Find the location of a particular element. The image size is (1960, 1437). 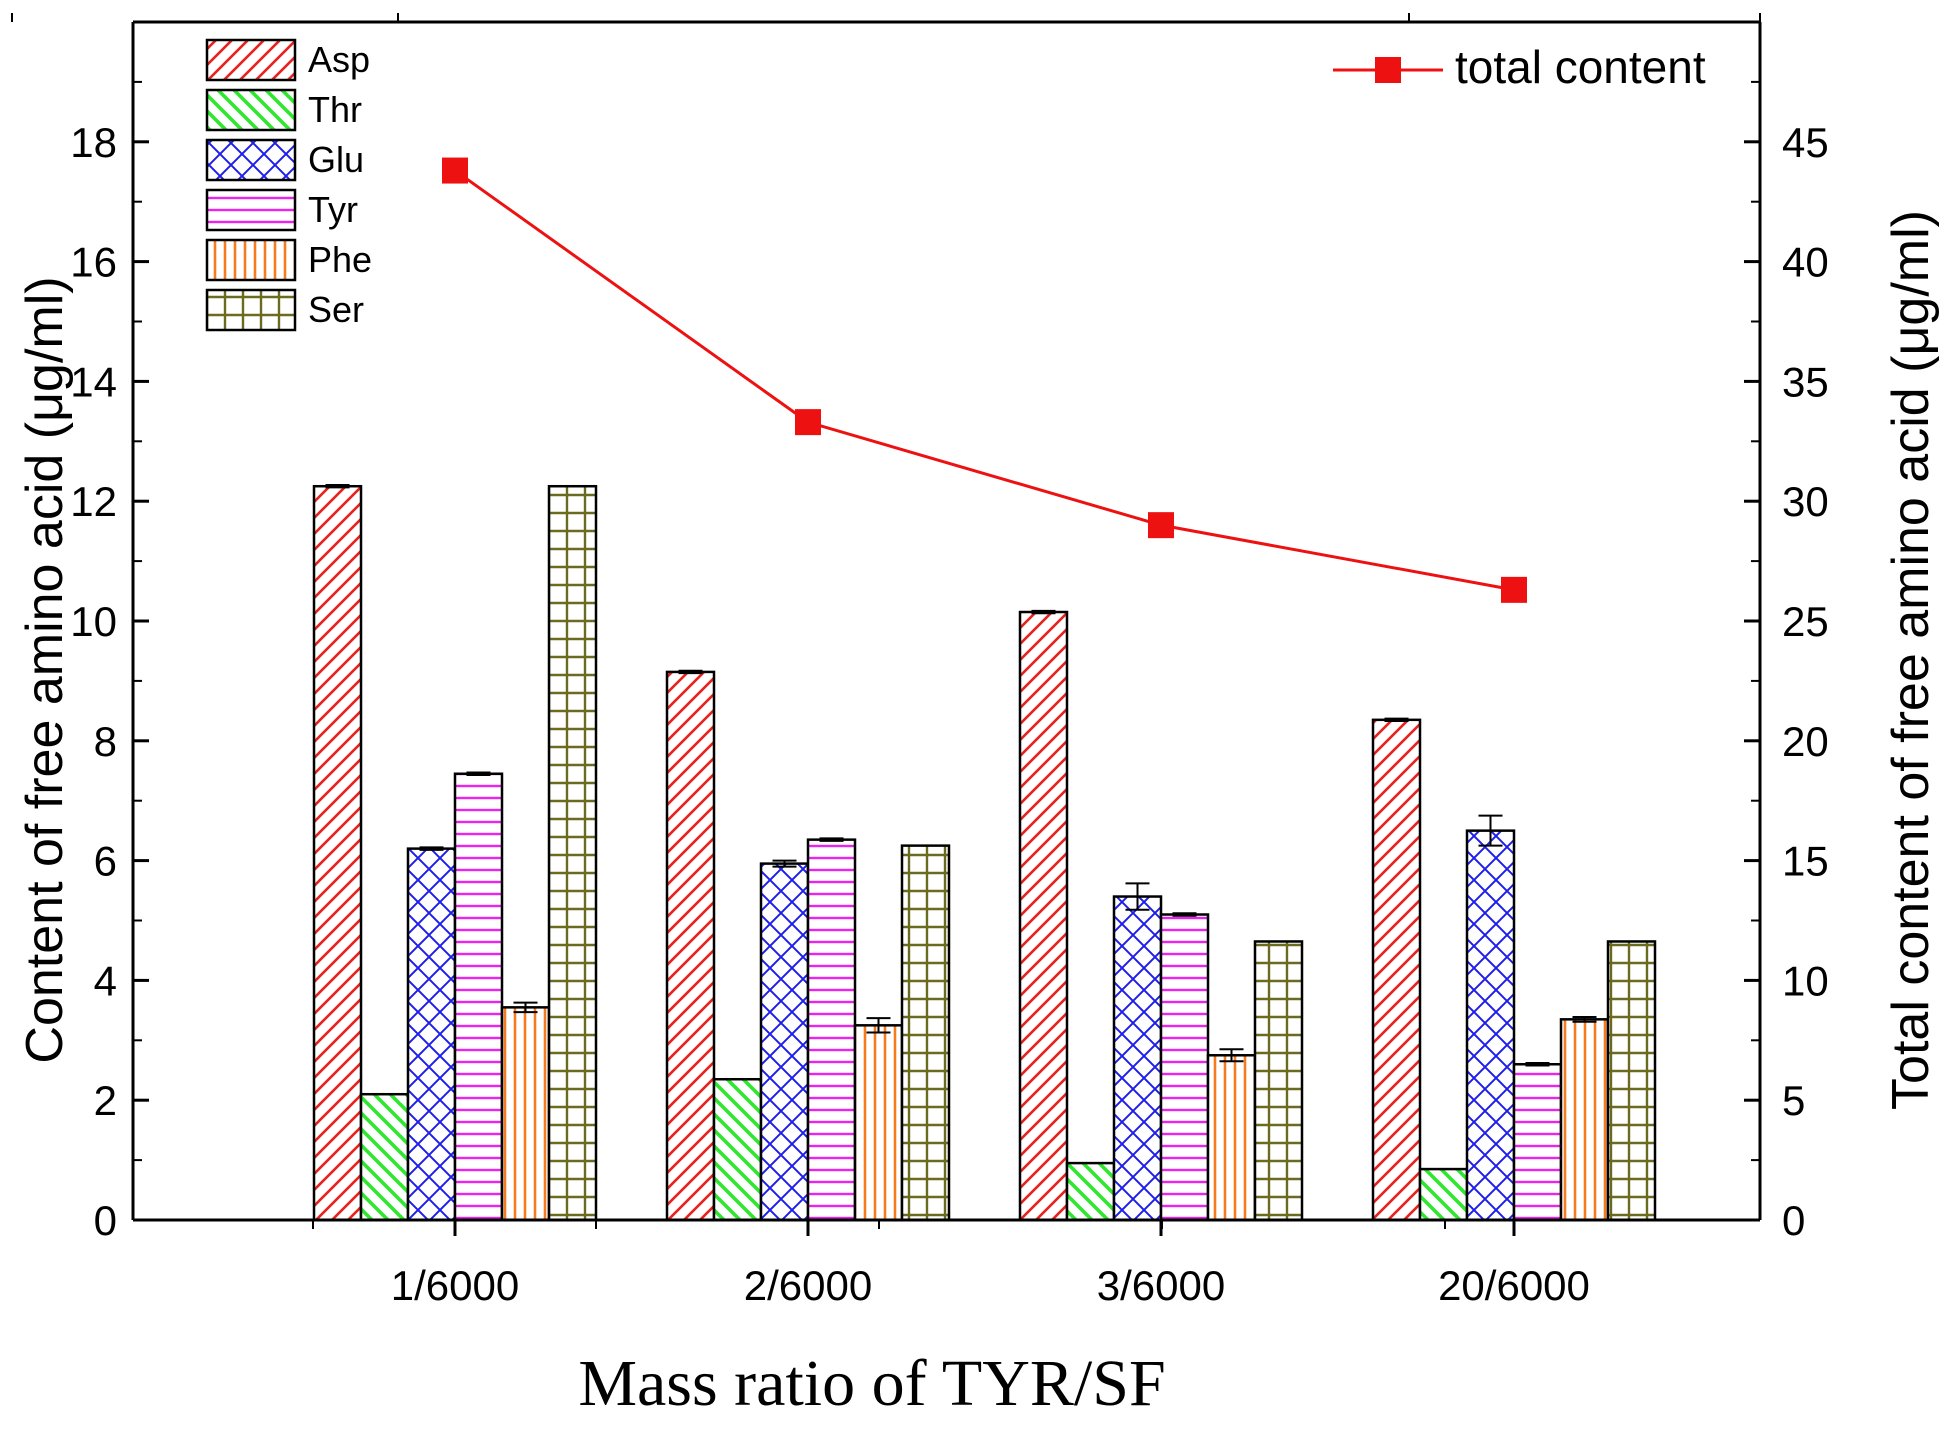

y-tick-label: 14 is located at coordinates (93, 381).